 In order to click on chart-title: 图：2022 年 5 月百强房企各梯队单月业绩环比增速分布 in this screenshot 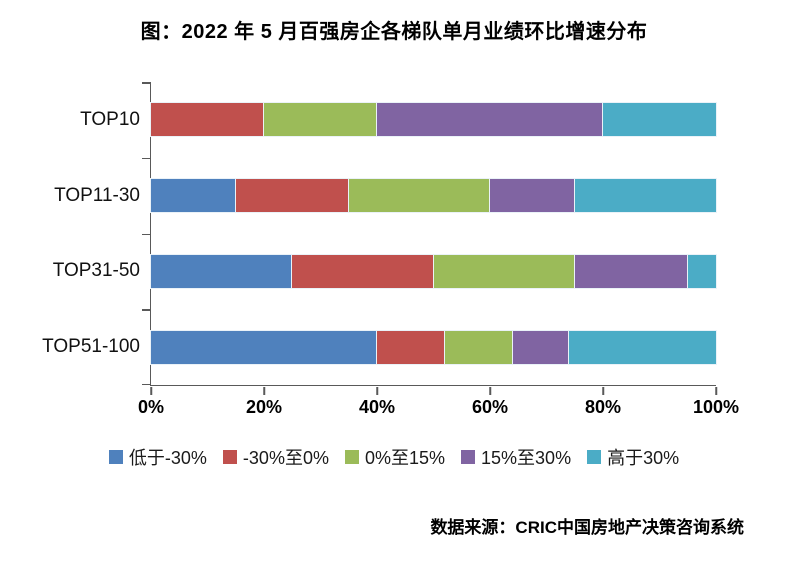, I will do `click(394, 32)`.